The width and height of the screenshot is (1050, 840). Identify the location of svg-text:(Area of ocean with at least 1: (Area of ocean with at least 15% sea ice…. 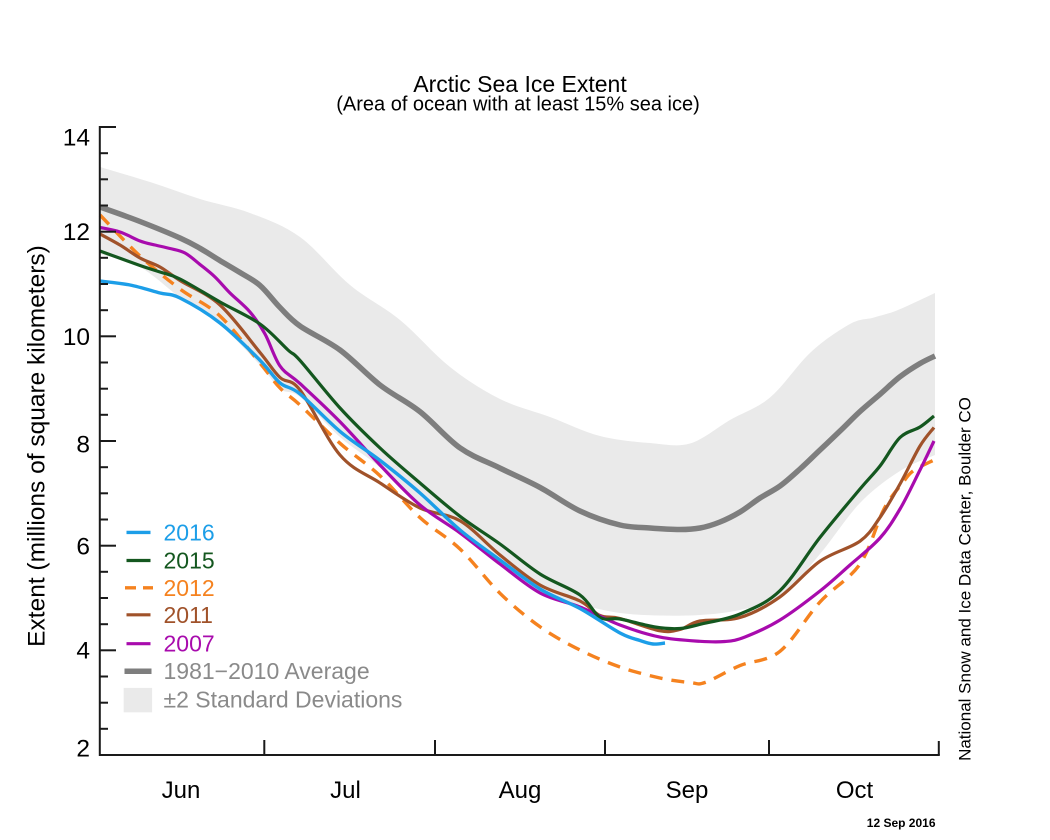
(518, 105).